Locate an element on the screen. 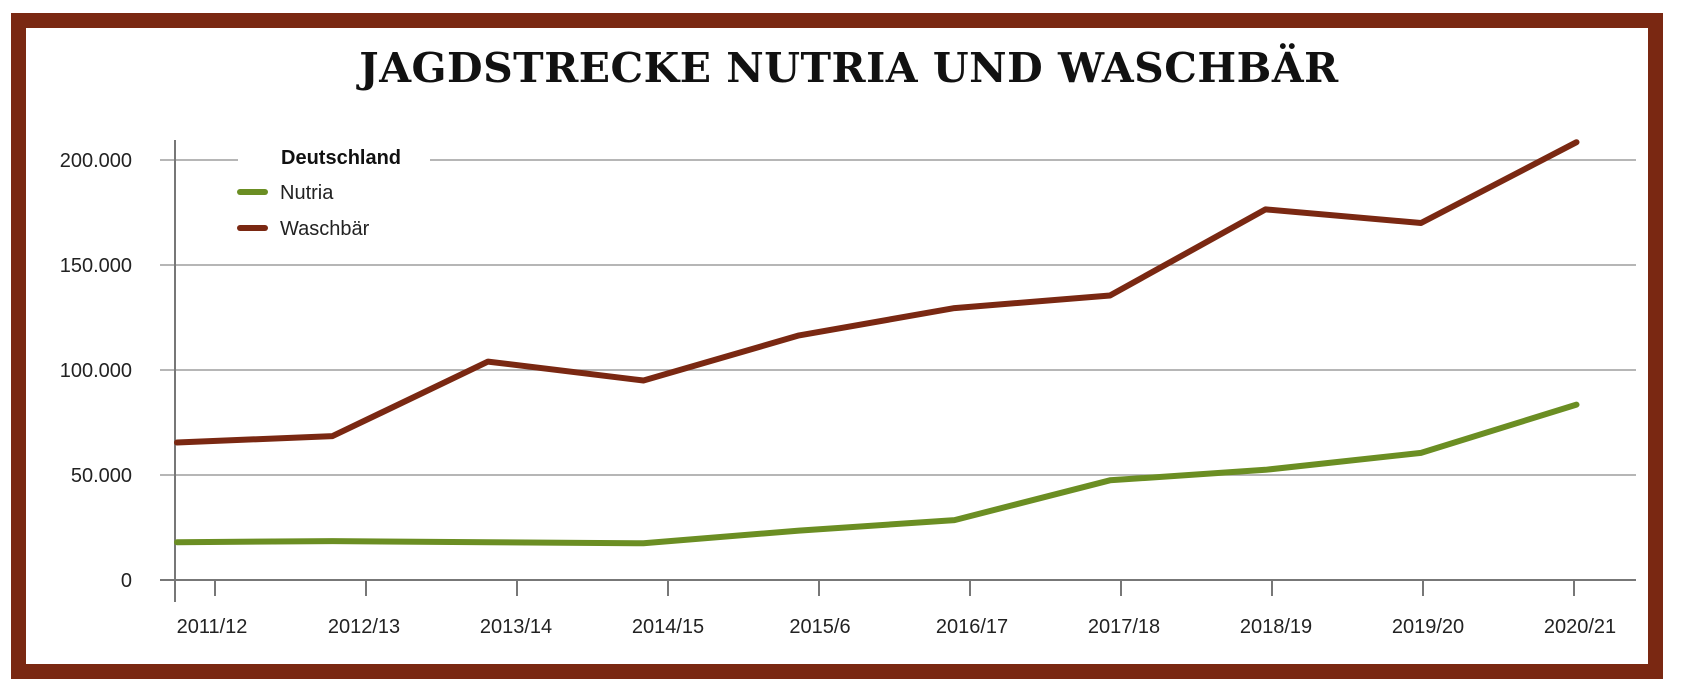 This screenshot has width=1698, height=694. y-tick-label: 50.000 is located at coordinates (101, 476).